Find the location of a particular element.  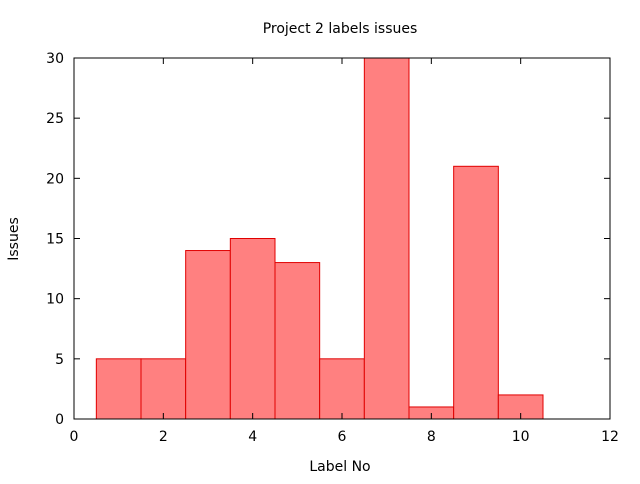

y-tick-label: 20 is located at coordinates (55, 179).